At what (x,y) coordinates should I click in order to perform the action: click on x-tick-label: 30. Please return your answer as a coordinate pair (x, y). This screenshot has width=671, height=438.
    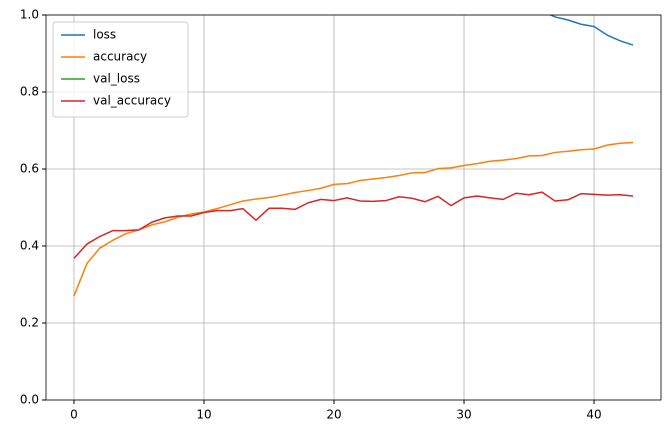
    Looking at the image, I should click on (463, 415).